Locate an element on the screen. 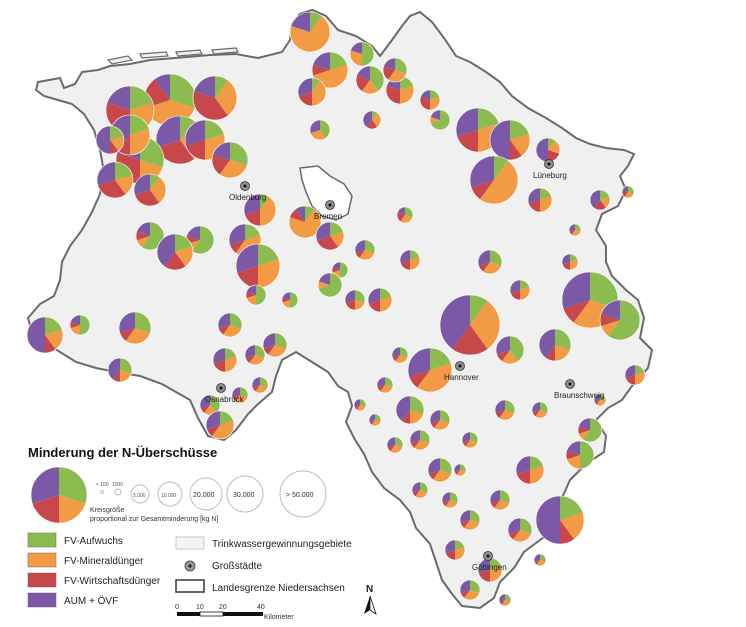  size-step-2: 5.000 is located at coordinates (139, 496).